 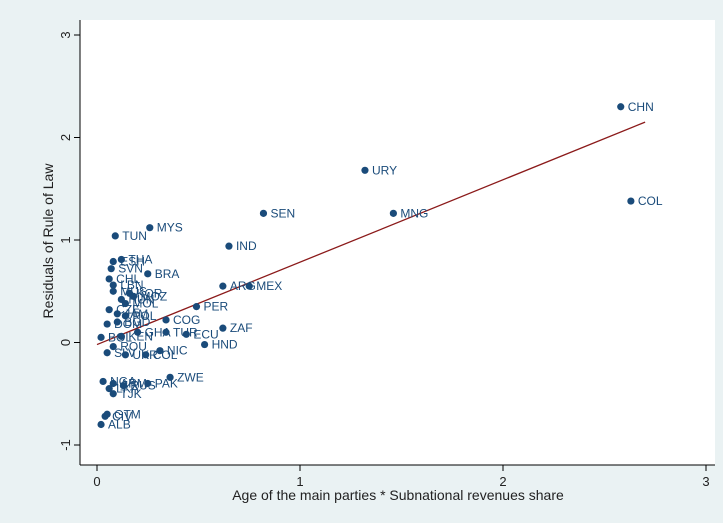 What do you see at coordinates (128, 310) in the screenshot?
I see `data-point-label: CZE` at bounding box center [128, 310].